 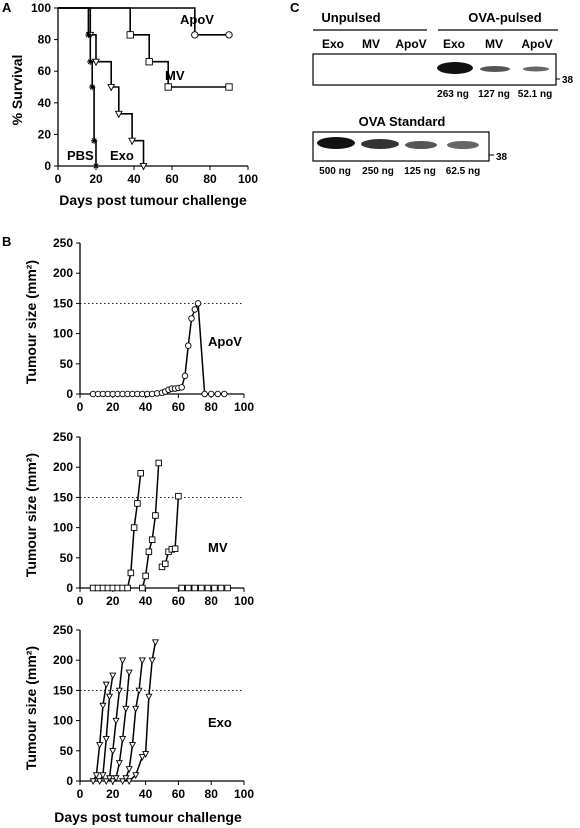 I want to click on standard-title: OVA Standard, so click(x=402, y=121).